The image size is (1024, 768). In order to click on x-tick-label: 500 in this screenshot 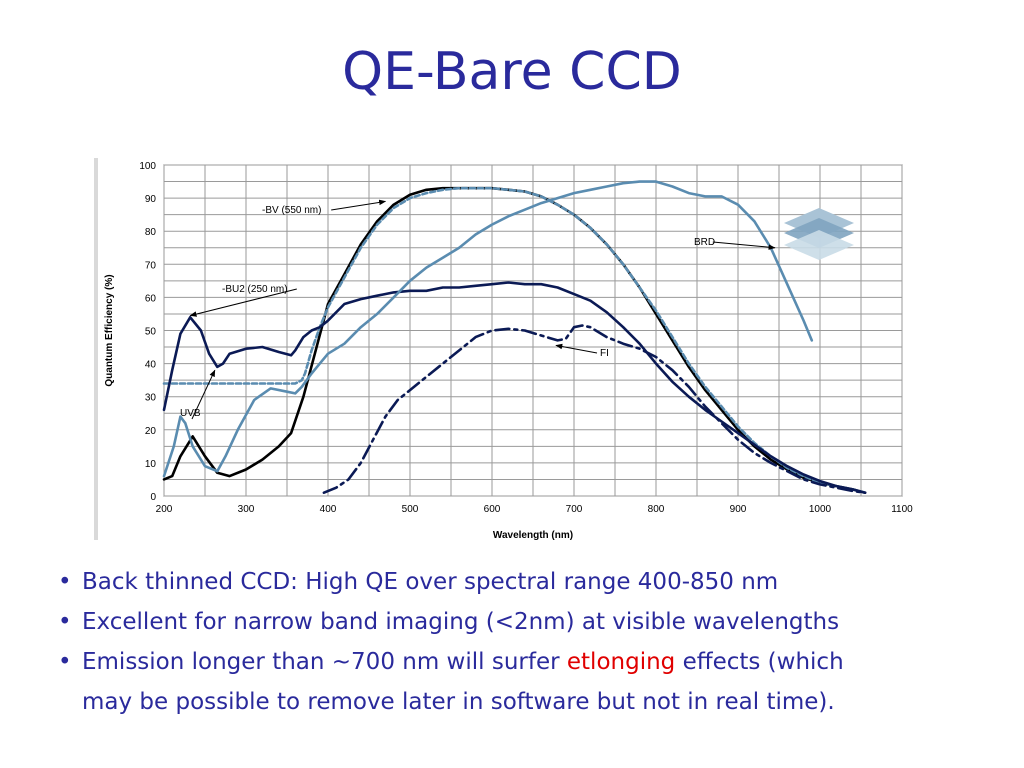, I will do `click(410, 509)`.